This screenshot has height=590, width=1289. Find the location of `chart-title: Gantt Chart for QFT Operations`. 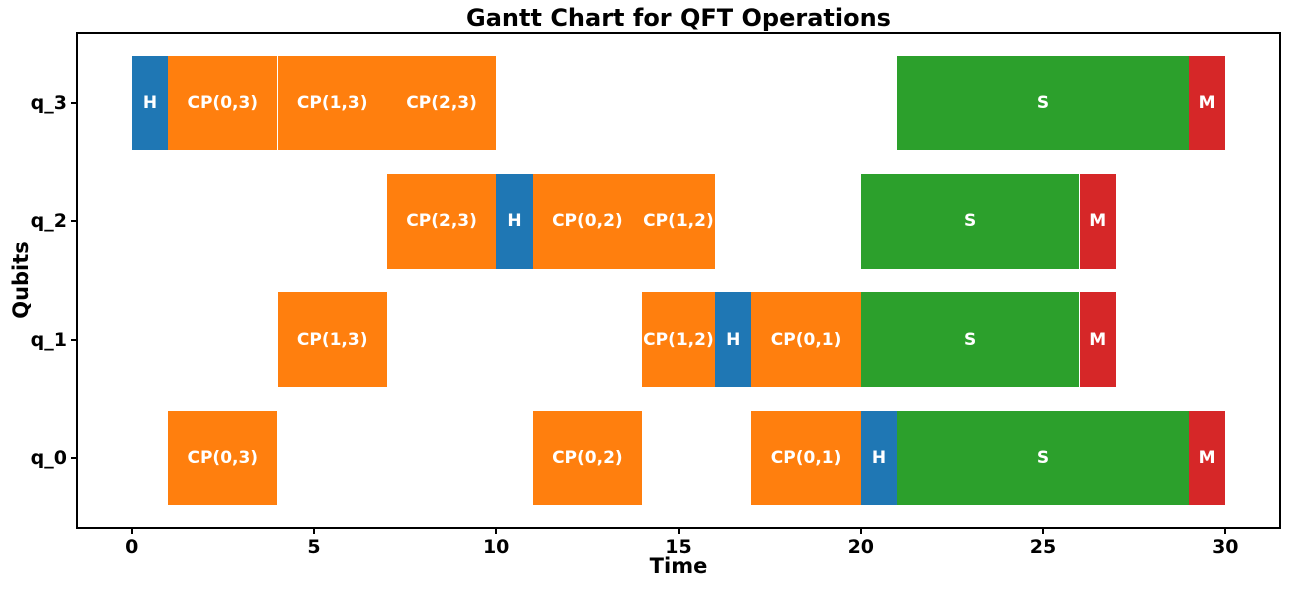

chart-title: Gantt Chart for QFT Operations is located at coordinates (678, 18).